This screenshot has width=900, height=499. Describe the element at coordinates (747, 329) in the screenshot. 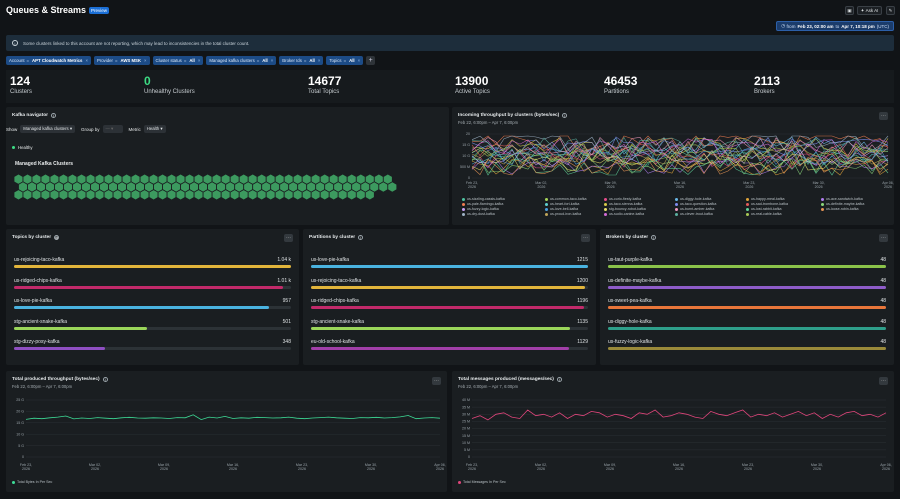

I see `bar-row: us-diggy-hole-kafka 48` at that location.